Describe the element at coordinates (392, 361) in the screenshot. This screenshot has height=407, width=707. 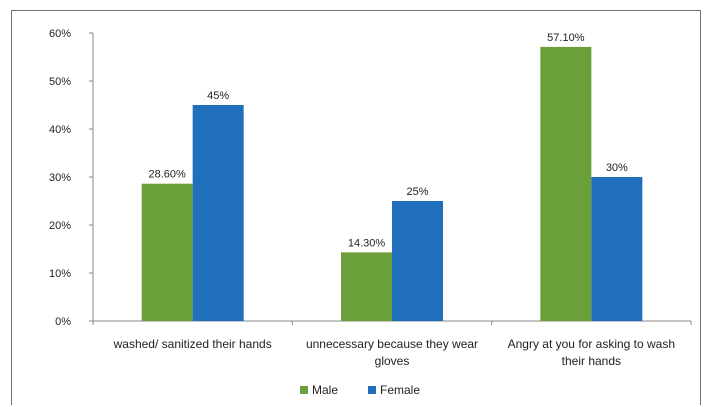
I see `category-label-line: gloves` at that location.